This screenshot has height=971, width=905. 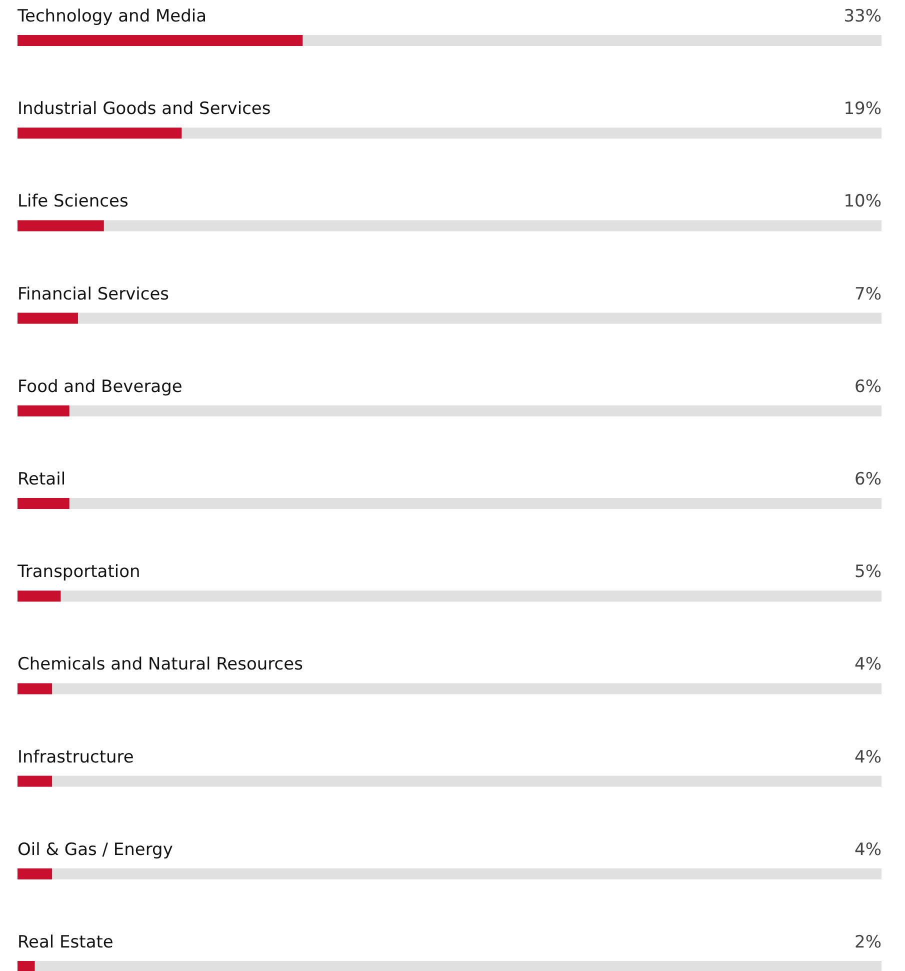 What do you see at coordinates (868, 572) in the screenshot?
I see `data-label: 5%` at bounding box center [868, 572].